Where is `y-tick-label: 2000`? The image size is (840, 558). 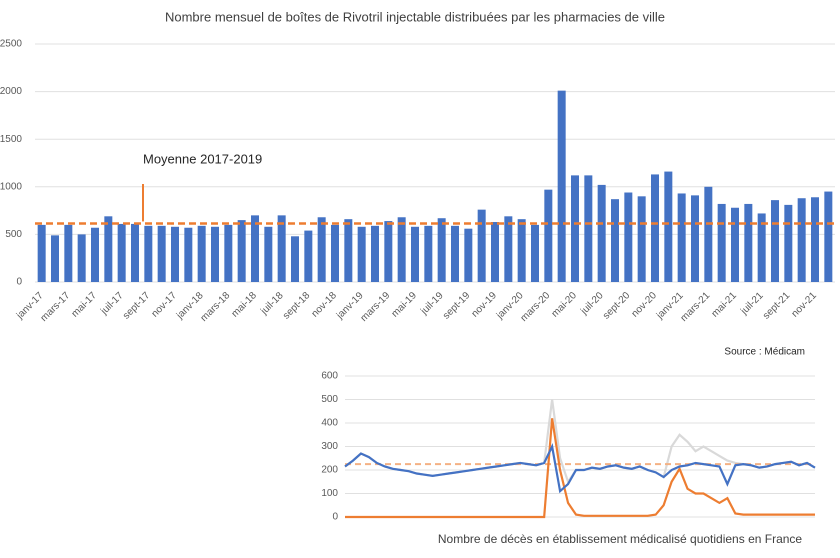
y-tick-label: 2000 is located at coordinates (11, 91).